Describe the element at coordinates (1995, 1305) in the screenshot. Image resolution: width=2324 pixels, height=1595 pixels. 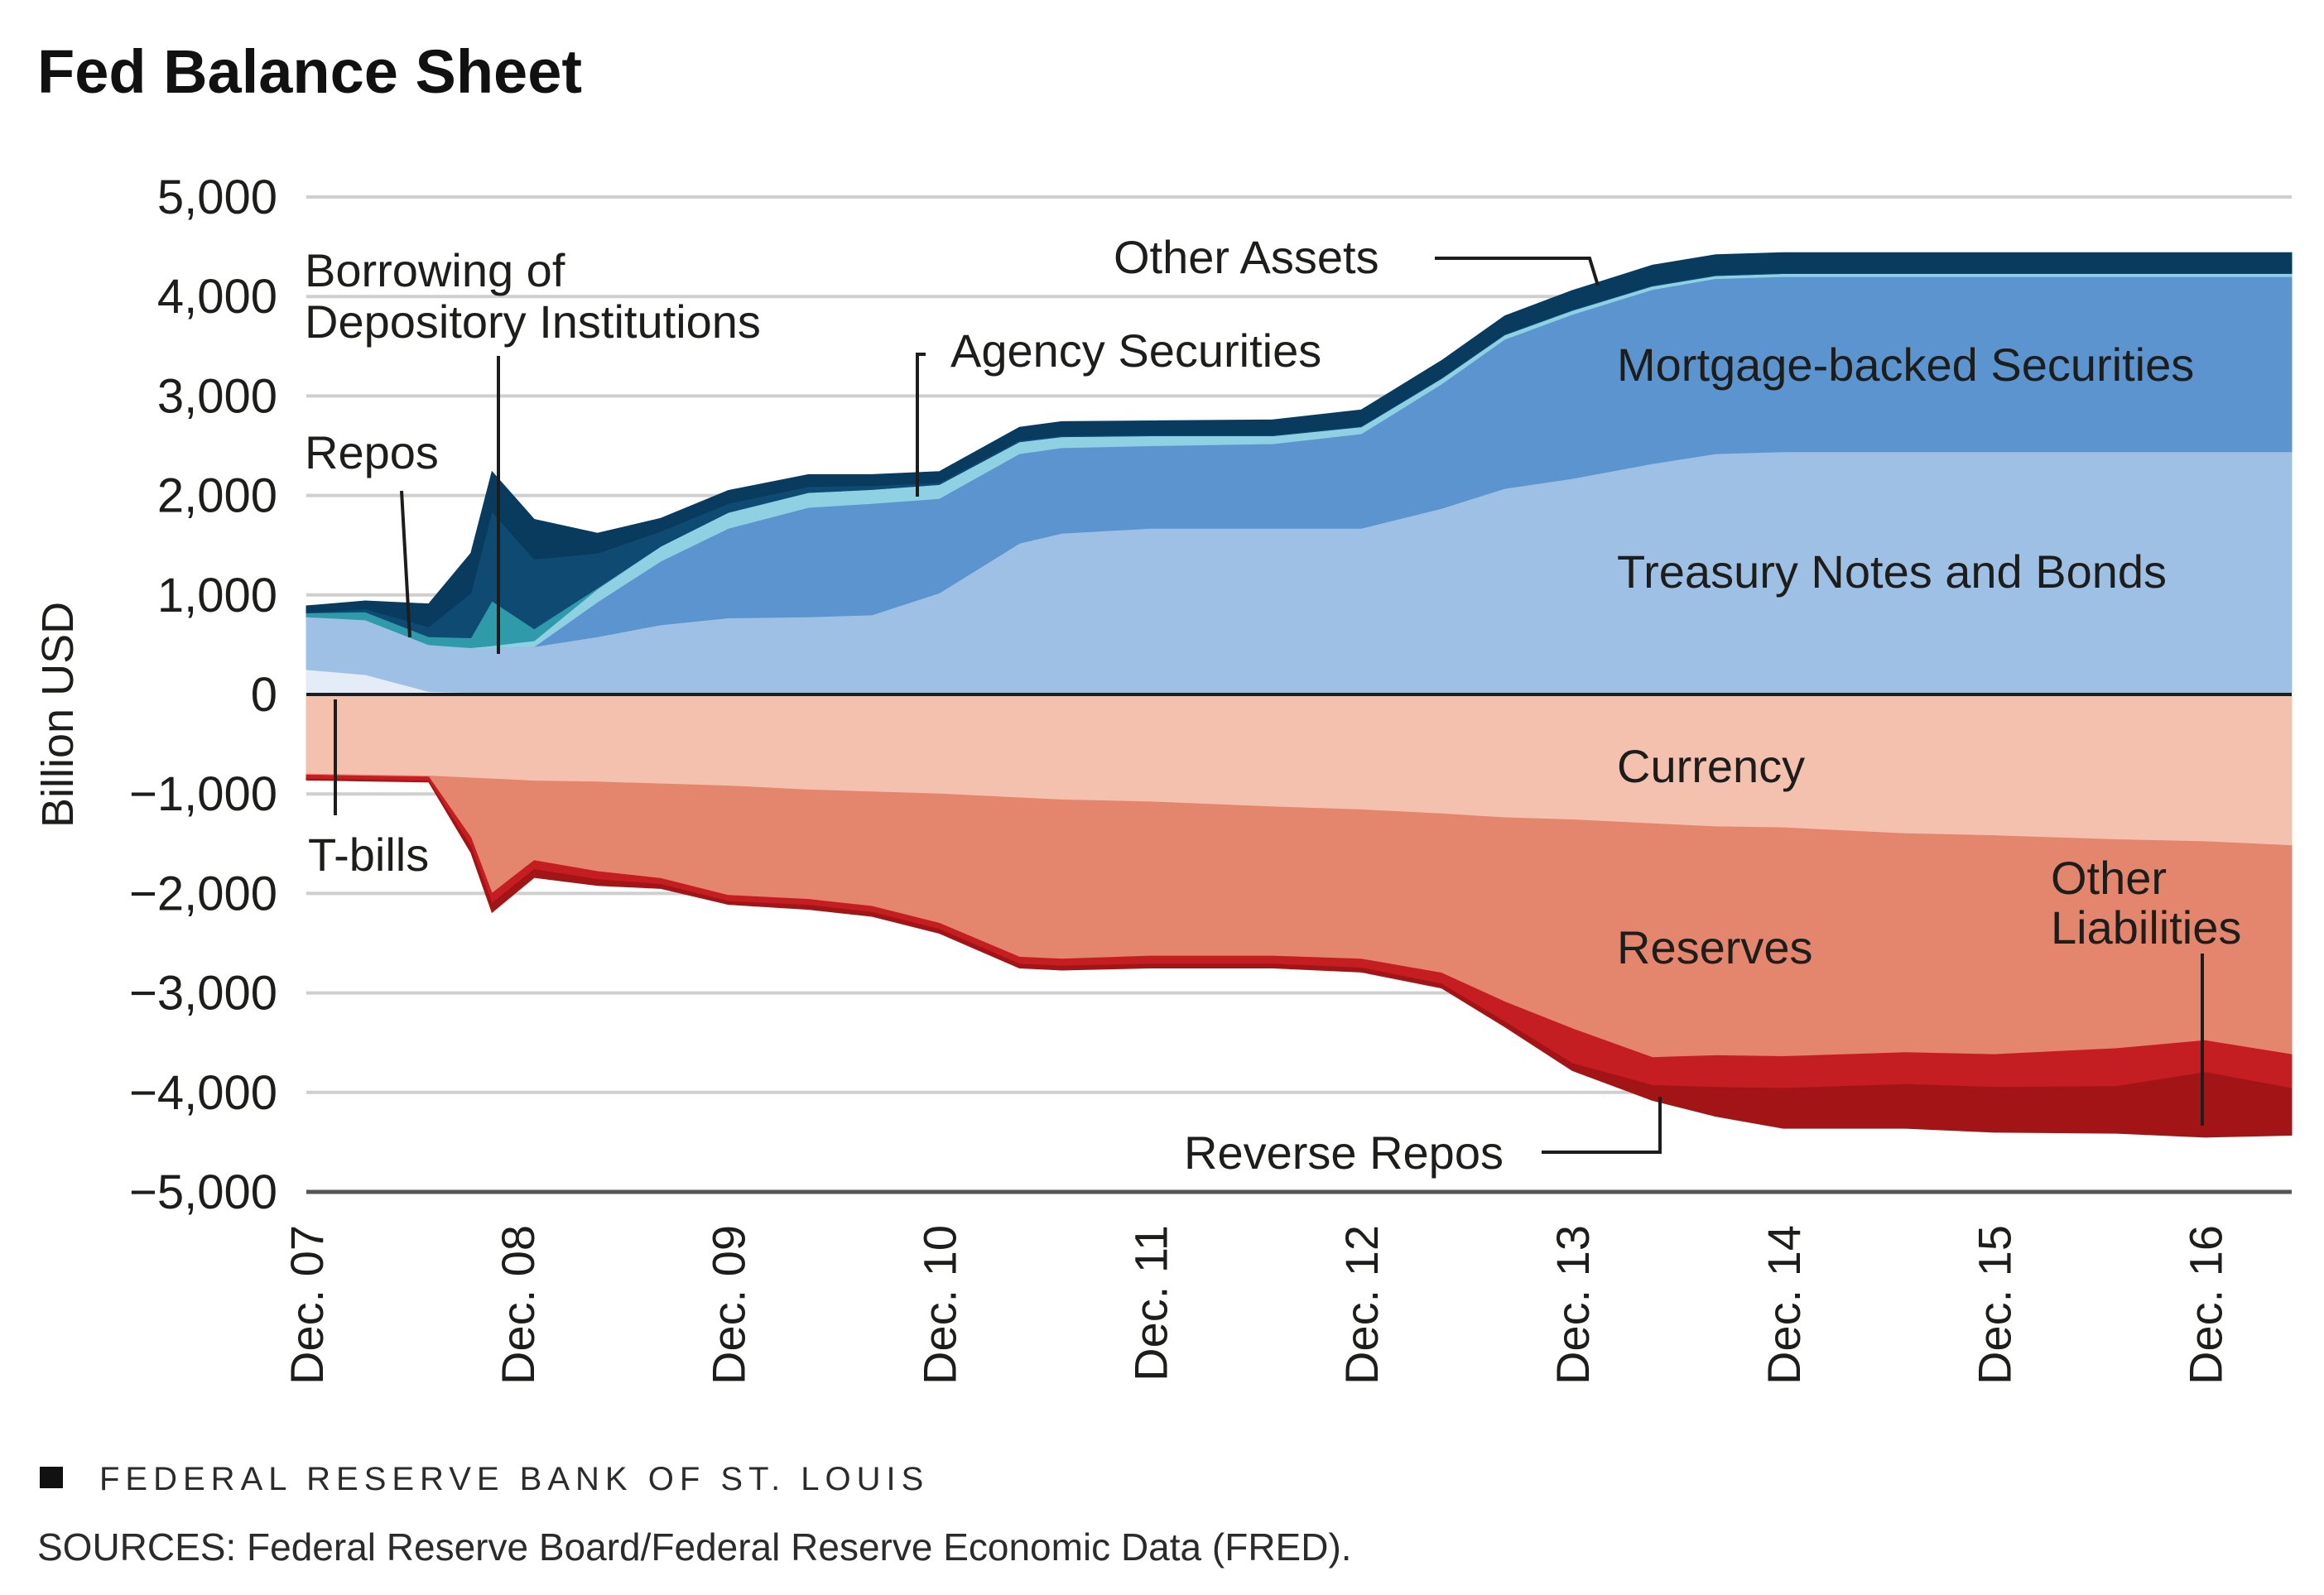
I see `x-tick-label-8: Dec. 15` at that location.